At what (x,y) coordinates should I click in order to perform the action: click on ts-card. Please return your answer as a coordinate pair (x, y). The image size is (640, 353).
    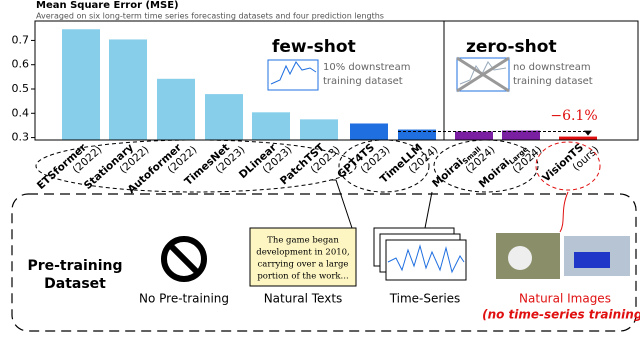
    Looking at the image, I should click on (426, 260).